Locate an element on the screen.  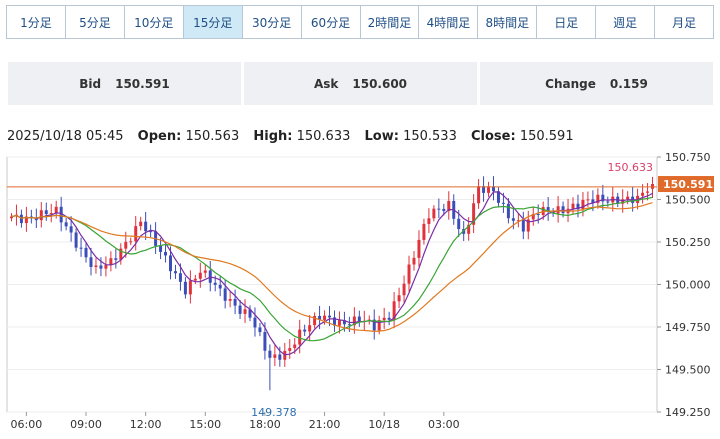
open-label: Open: is located at coordinates (159, 136).